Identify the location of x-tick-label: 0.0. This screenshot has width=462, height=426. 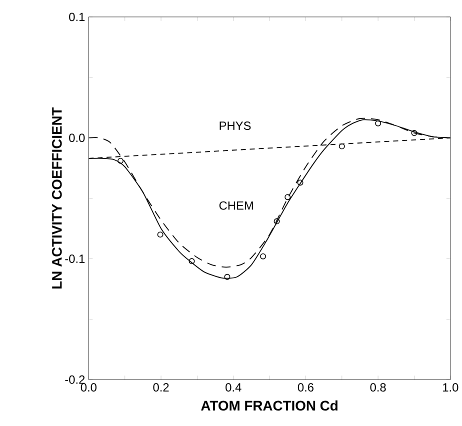
(88, 387).